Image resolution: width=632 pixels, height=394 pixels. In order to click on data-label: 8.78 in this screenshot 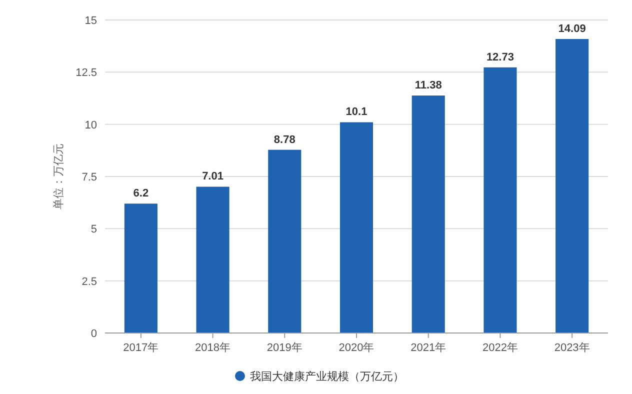, I will do `click(285, 140)`.